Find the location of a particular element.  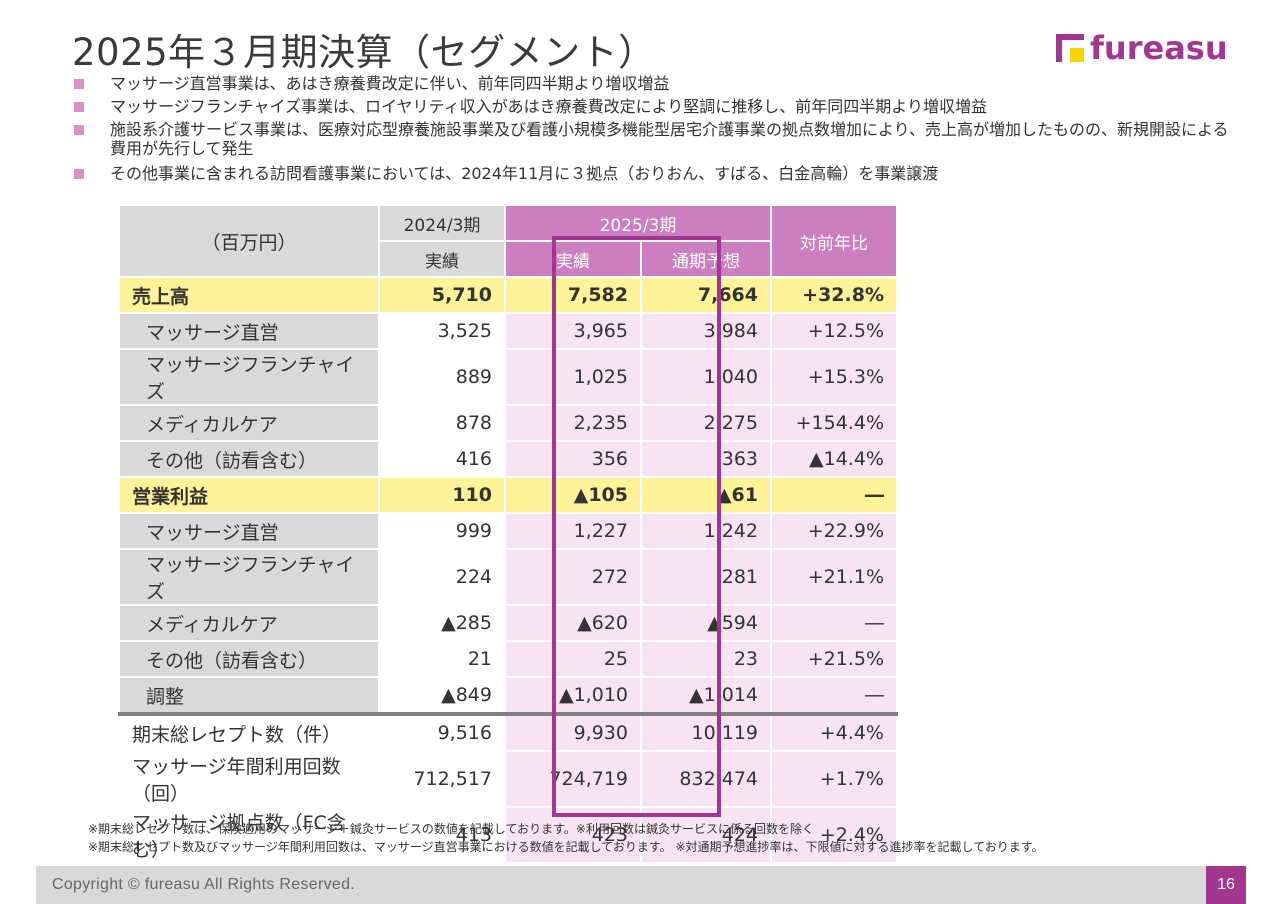

bullet-item: マッサージ直営事業は、あはき療養費改定に伴い、前年同四半期より増収増益 is located at coordinates (657, 83).